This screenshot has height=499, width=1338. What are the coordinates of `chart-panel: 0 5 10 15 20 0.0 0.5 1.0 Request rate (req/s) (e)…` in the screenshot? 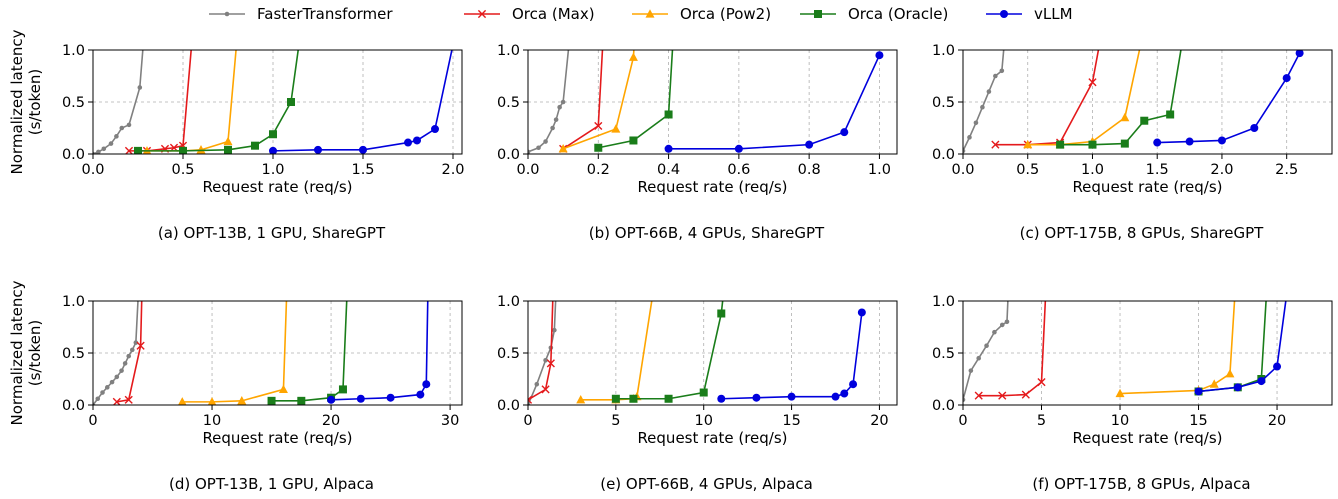 It's located at (697, 393).